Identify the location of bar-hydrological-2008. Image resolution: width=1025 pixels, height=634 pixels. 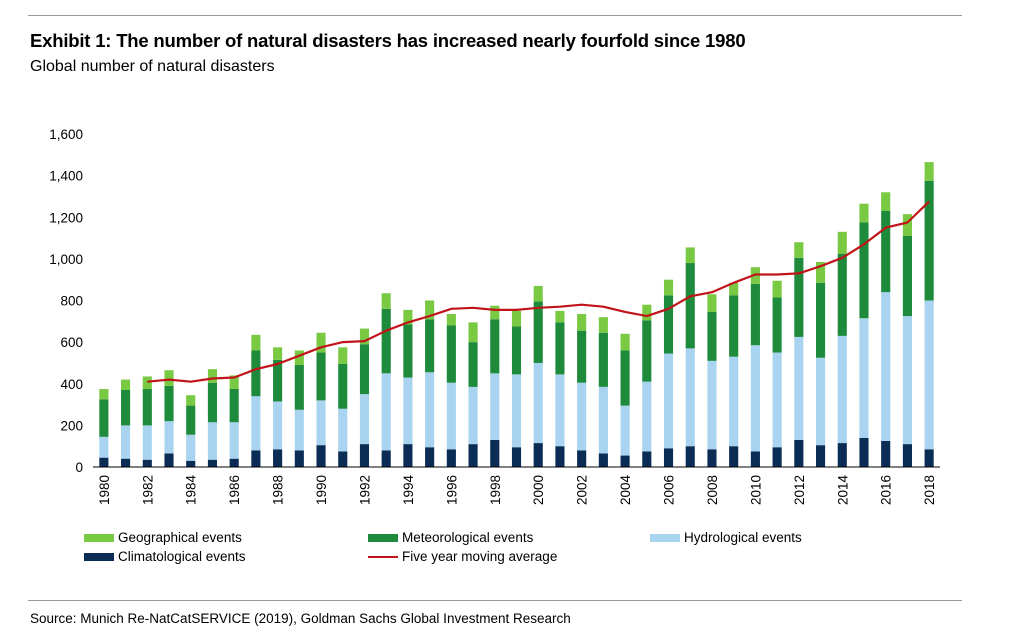
(712, 405).